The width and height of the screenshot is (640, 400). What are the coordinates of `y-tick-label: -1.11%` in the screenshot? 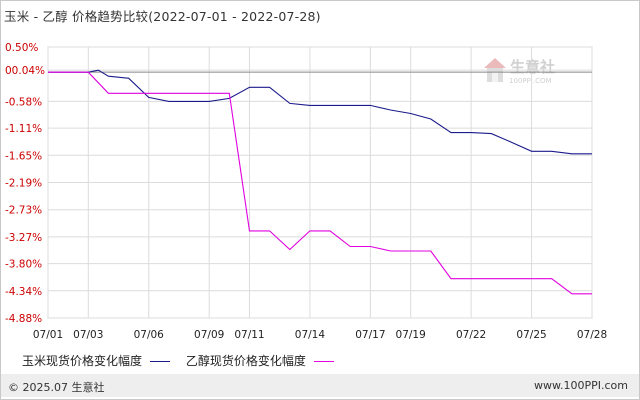 It's located at (23, 129).